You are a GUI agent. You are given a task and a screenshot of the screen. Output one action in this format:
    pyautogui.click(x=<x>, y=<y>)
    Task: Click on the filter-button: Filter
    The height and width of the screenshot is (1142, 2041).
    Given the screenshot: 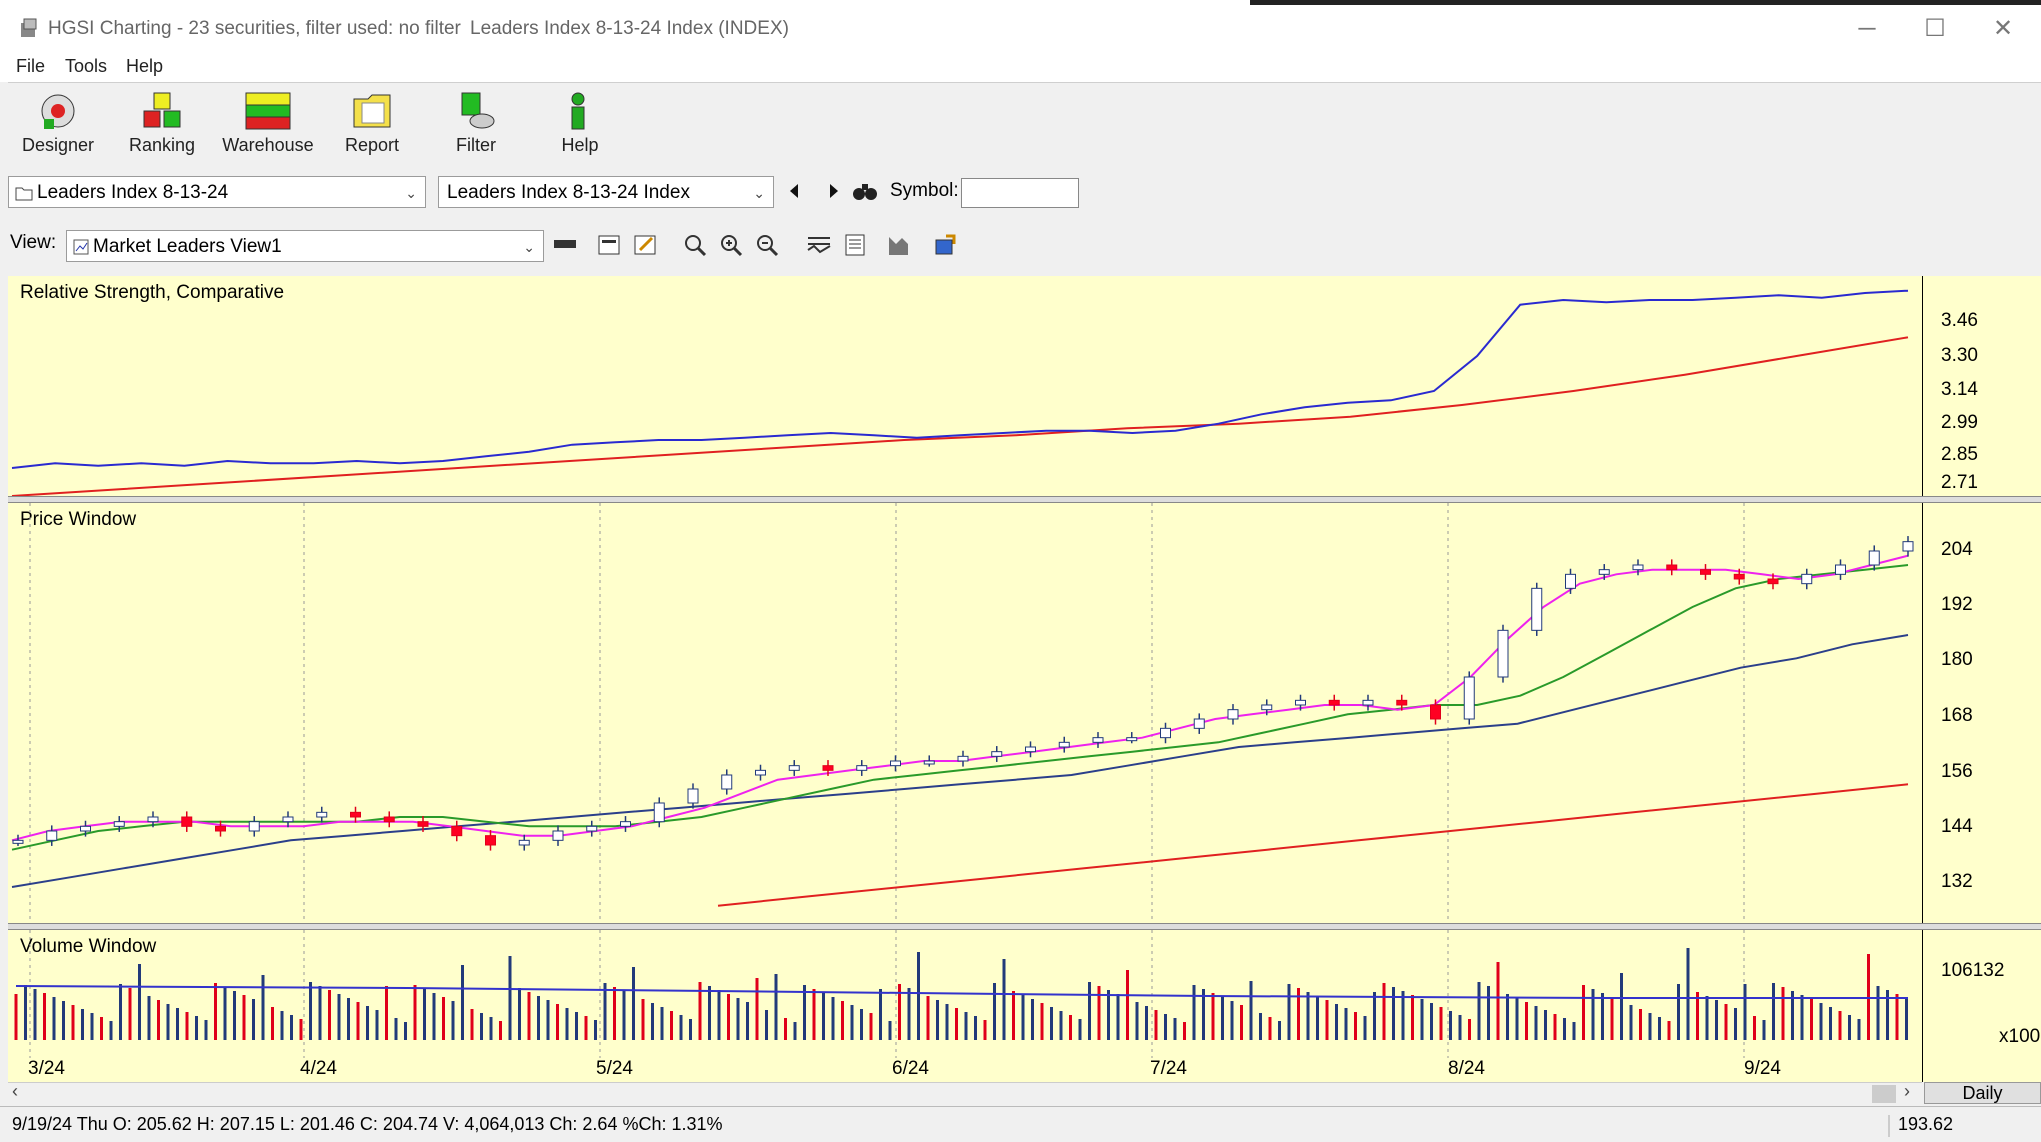 What is the action you would take?
    pyautogui.click(x=476, y=129)
    